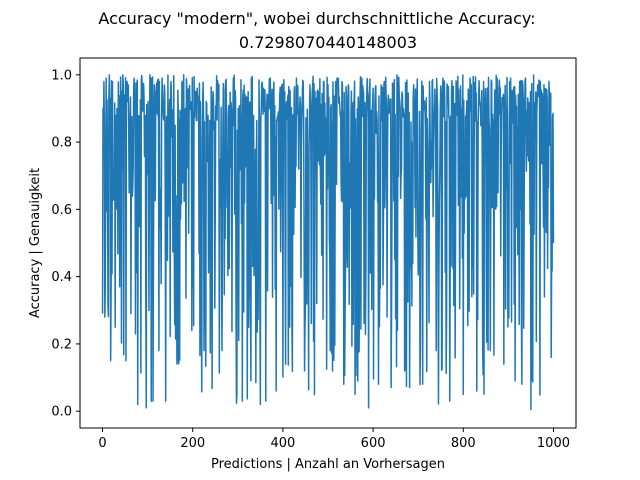 The height and width of the screenshot is (480, 640). Describe the element at coordinates (61, 344) in the screenshot. I see `y-tick-label: 0.2` at that location.